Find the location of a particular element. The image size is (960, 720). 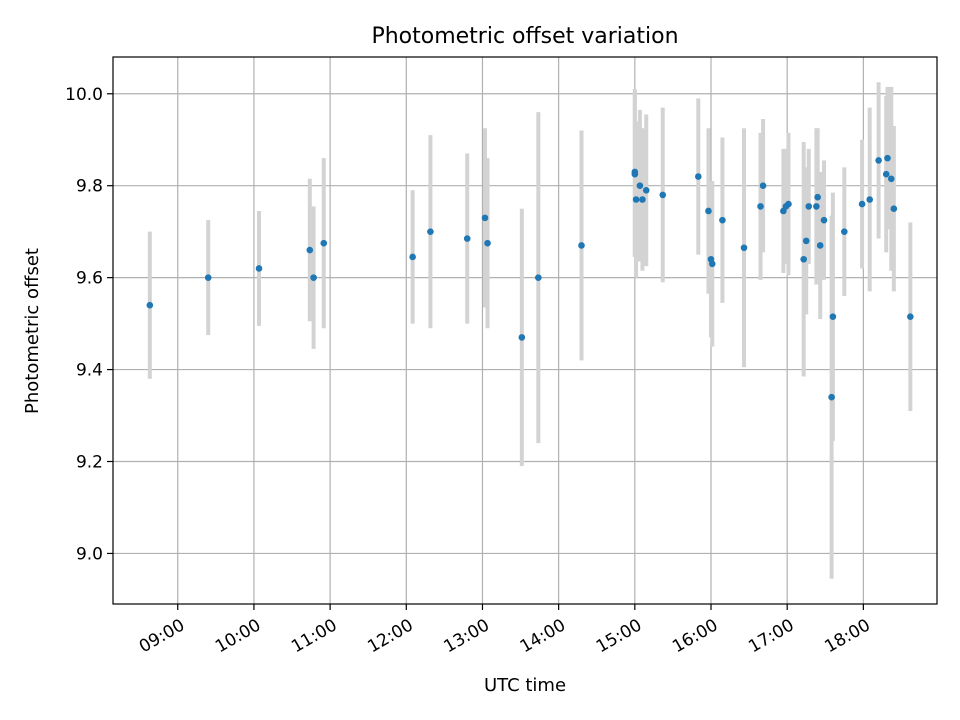

y-tick-label: 9.8 is located at coordinates (89, 187).